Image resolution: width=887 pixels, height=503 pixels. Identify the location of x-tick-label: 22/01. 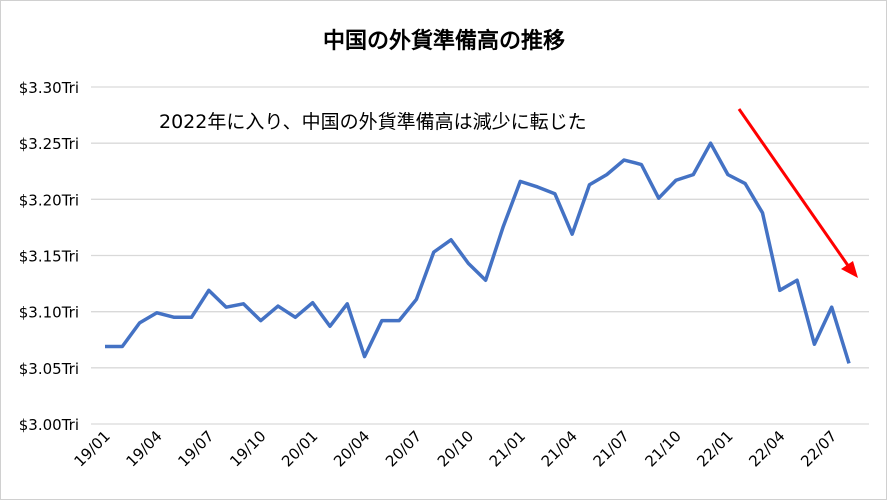
(714, 448).